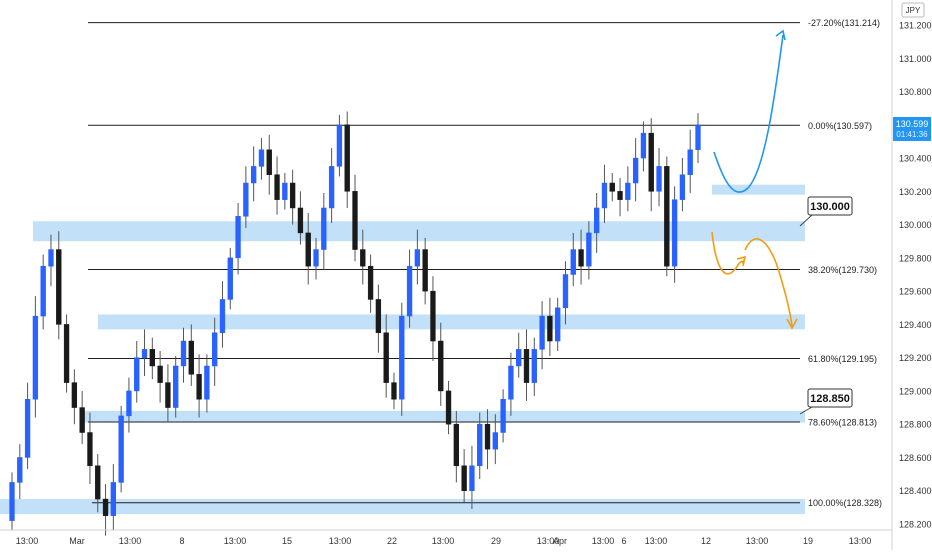 This screenshot has height=555, width=932. Describe the element at coordinates (842, 359) in the screenshot. I see `fib-label: 61.80%(129.195)` at that location.